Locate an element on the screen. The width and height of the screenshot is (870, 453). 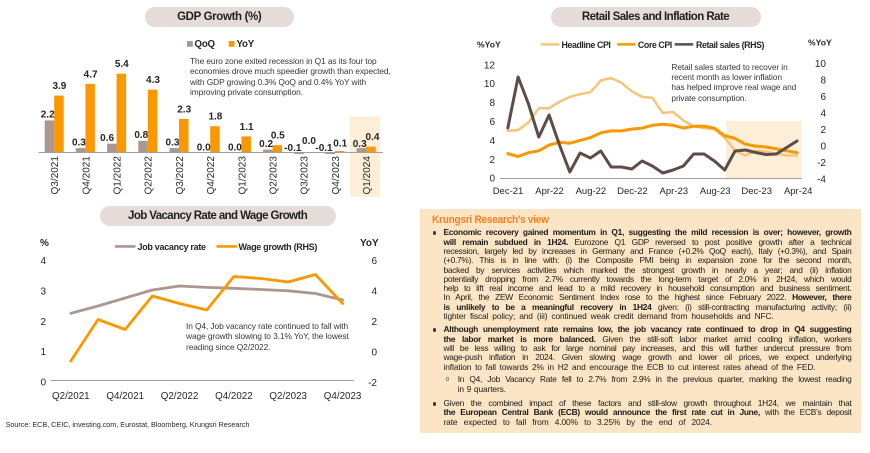
svg-text: 0.8 is located at coordinates (141, 135).